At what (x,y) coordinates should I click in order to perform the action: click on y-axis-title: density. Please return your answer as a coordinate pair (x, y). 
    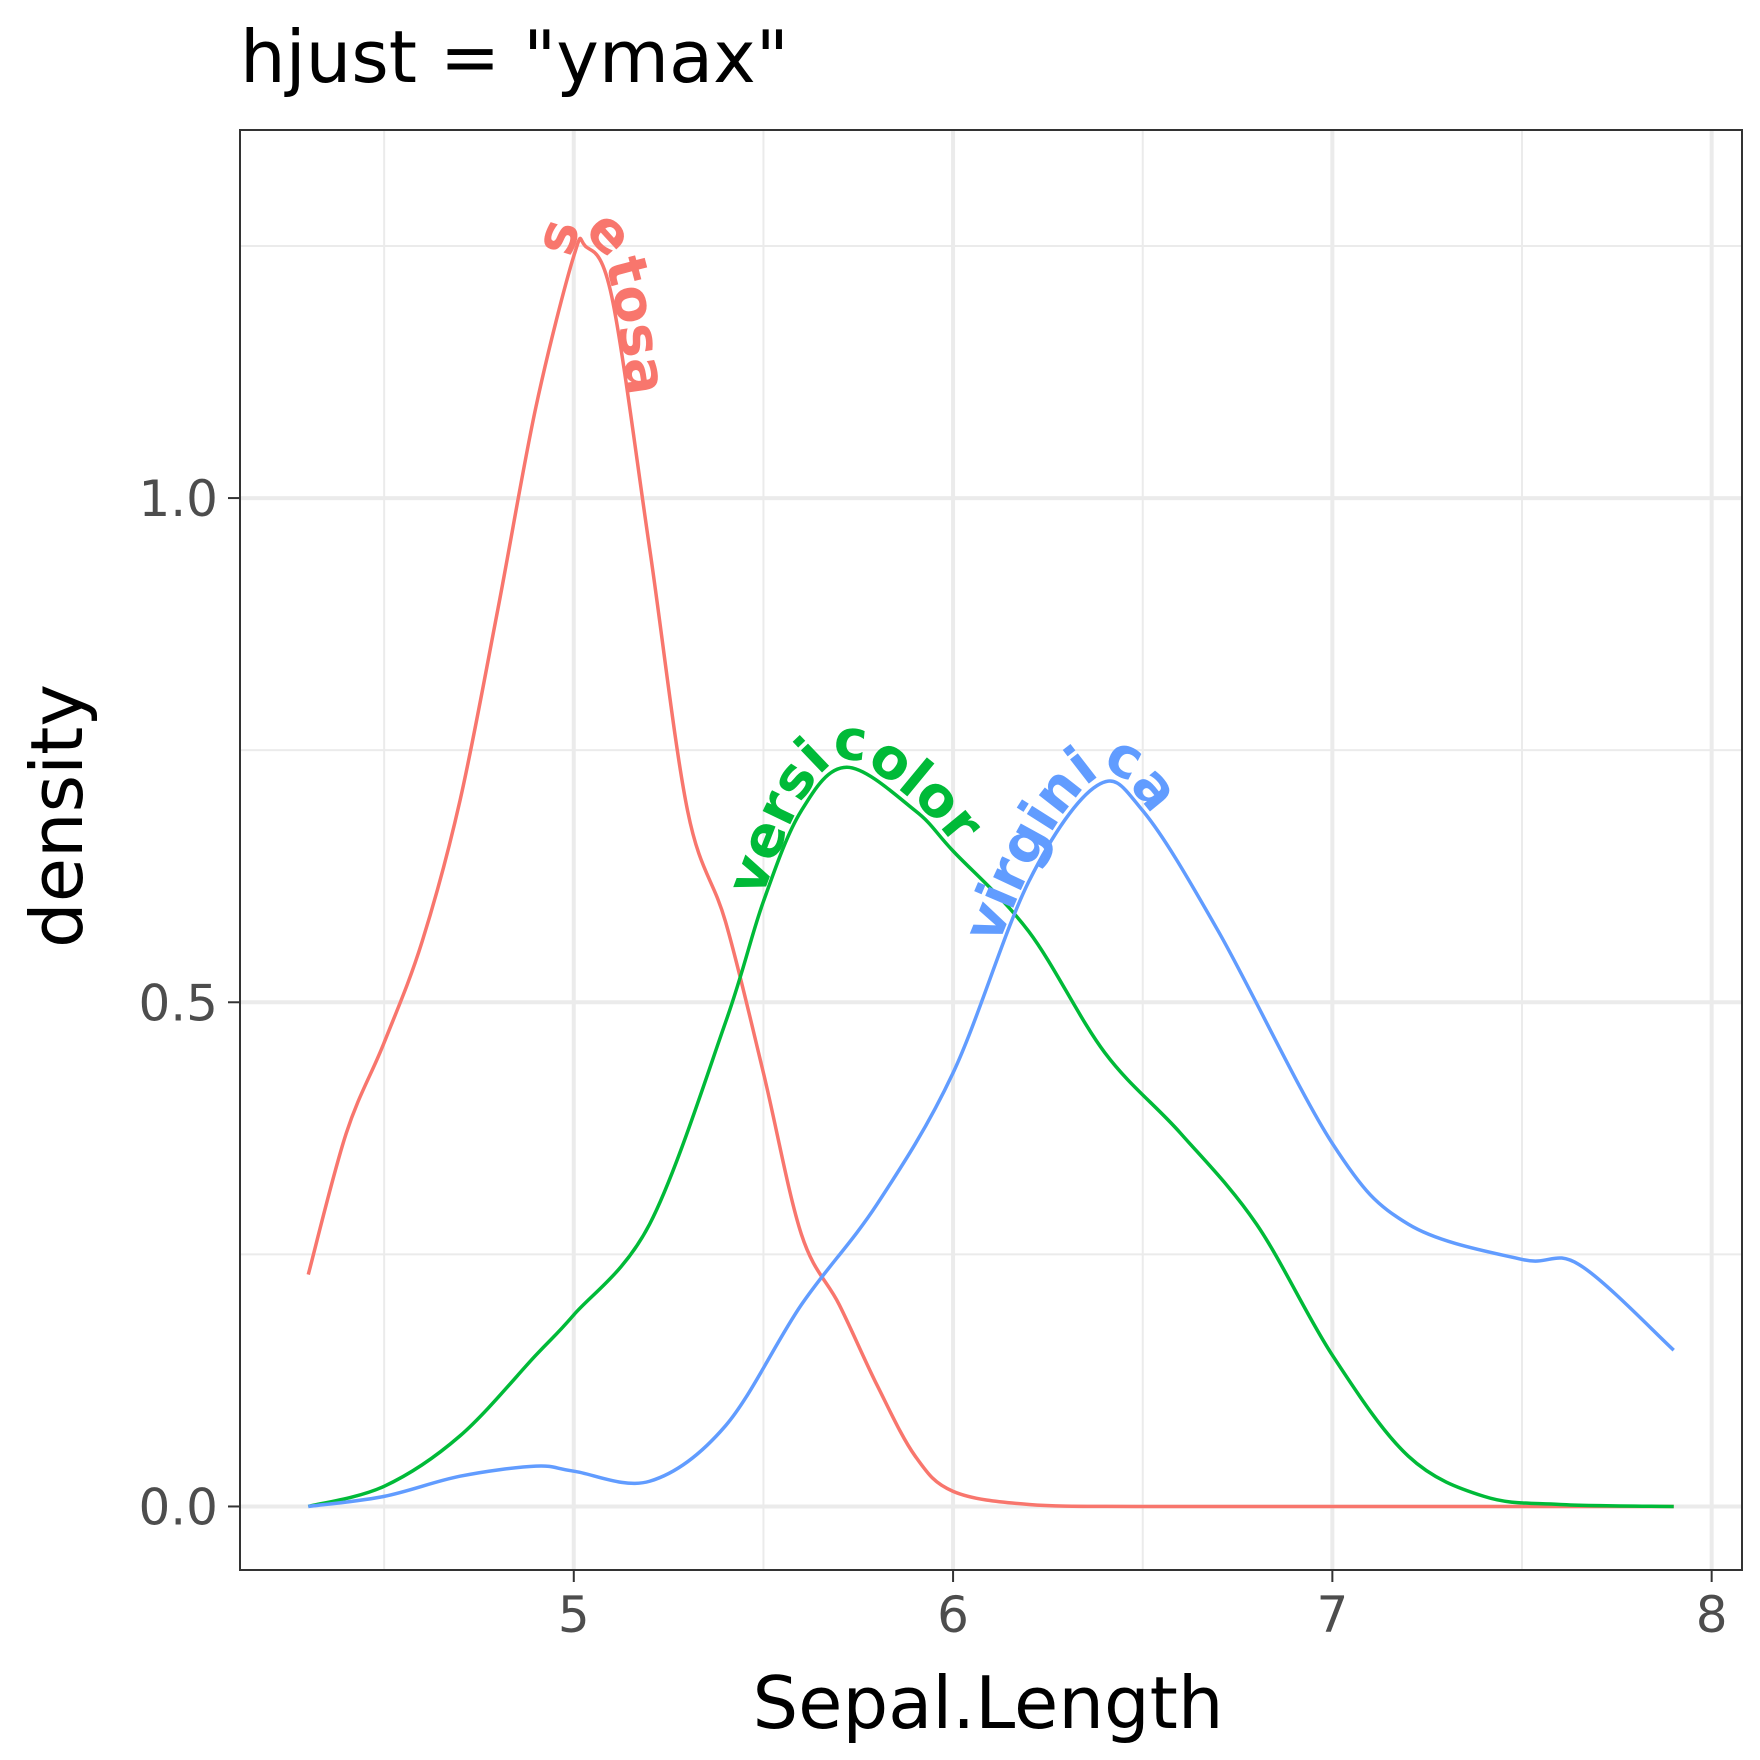
    Looking at the image, I should click on (57, 816).